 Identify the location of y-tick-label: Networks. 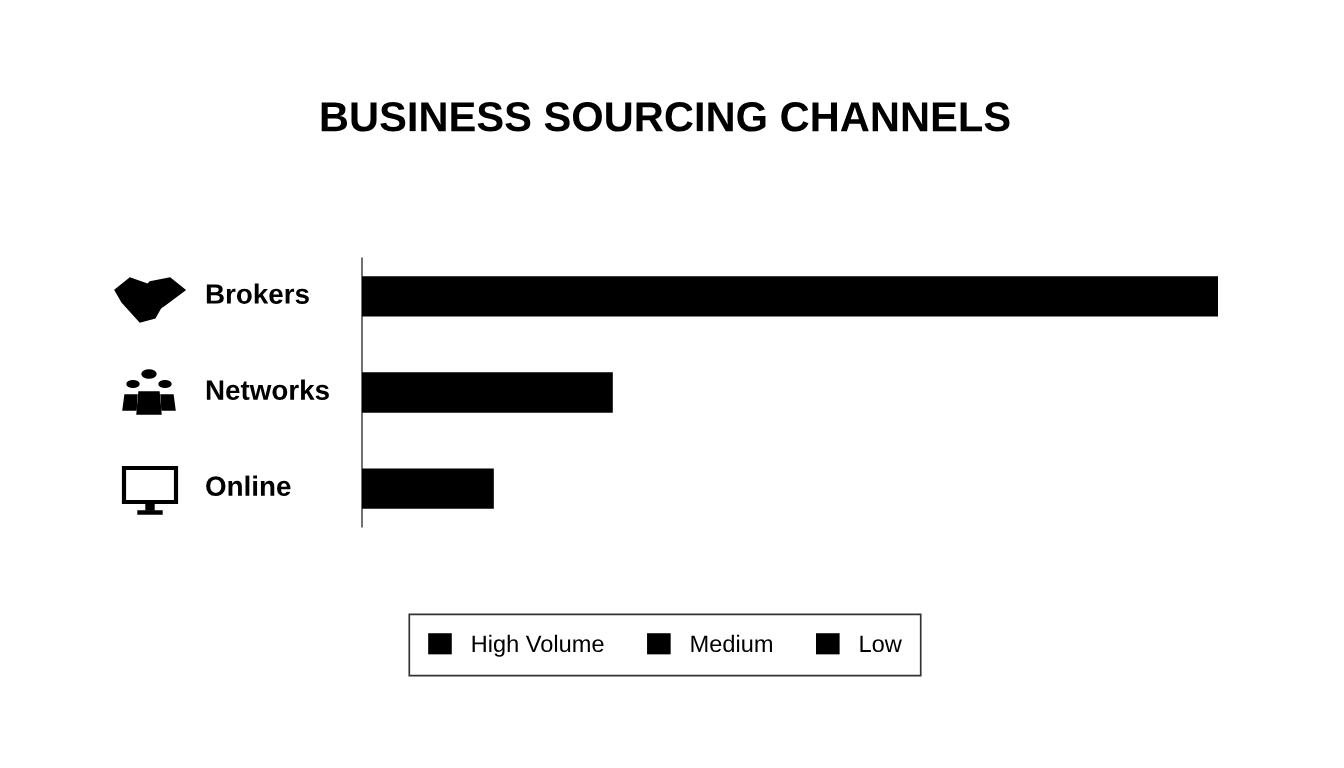
(267, 389).